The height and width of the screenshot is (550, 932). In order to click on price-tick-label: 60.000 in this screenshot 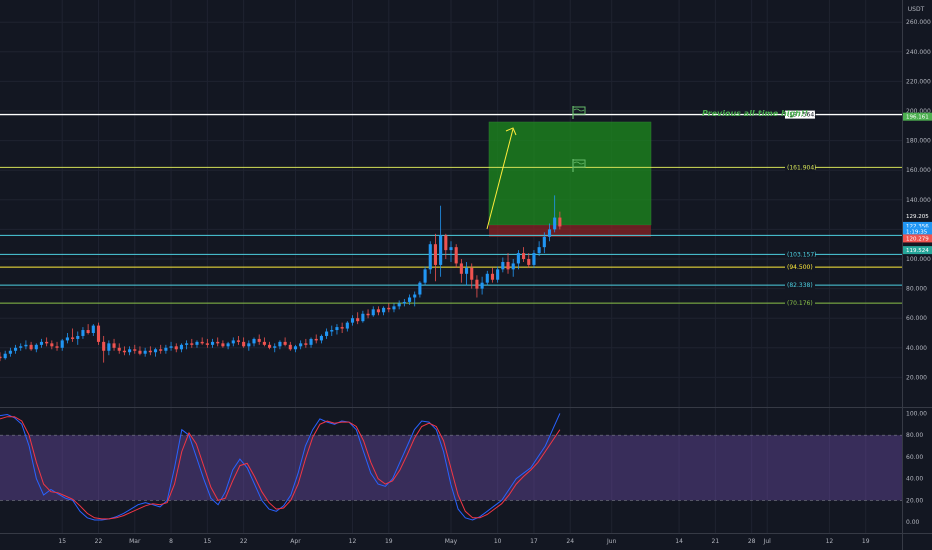, I will do `click(916, 318)`.